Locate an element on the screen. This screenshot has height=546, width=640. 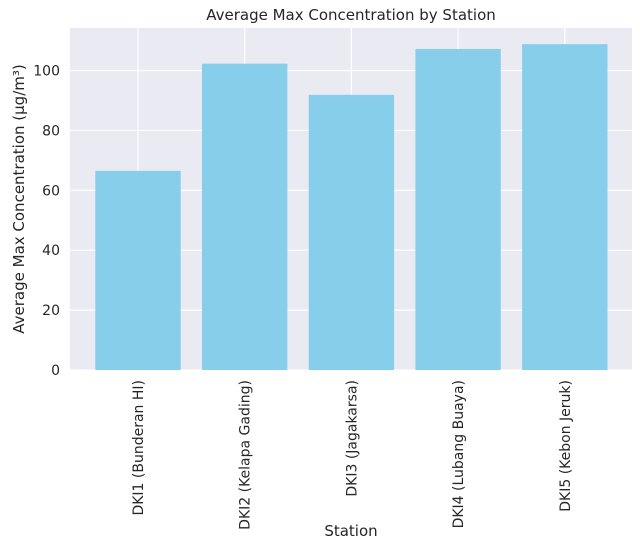
x-tick-label: DKI2 (Kelapa Gading) is located at coordinates (246, 455).